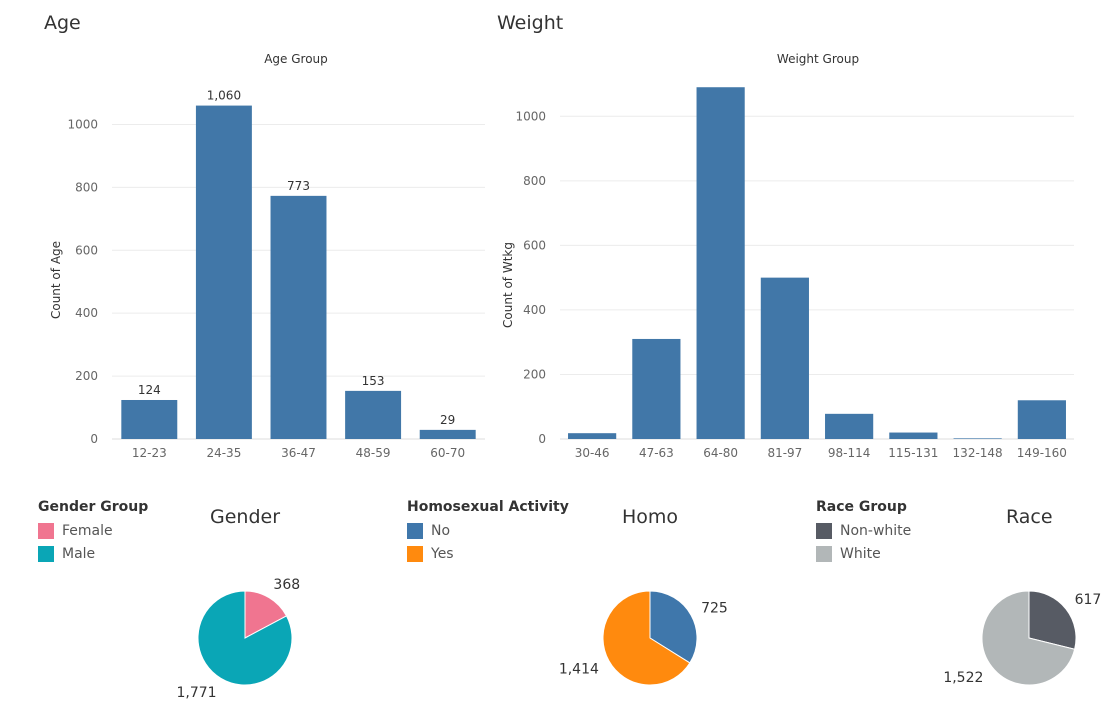 Image resolution: width=1108 pixels, height=710 pixels. I want to click on x-tick-label: 30-46, so click(592, 453).